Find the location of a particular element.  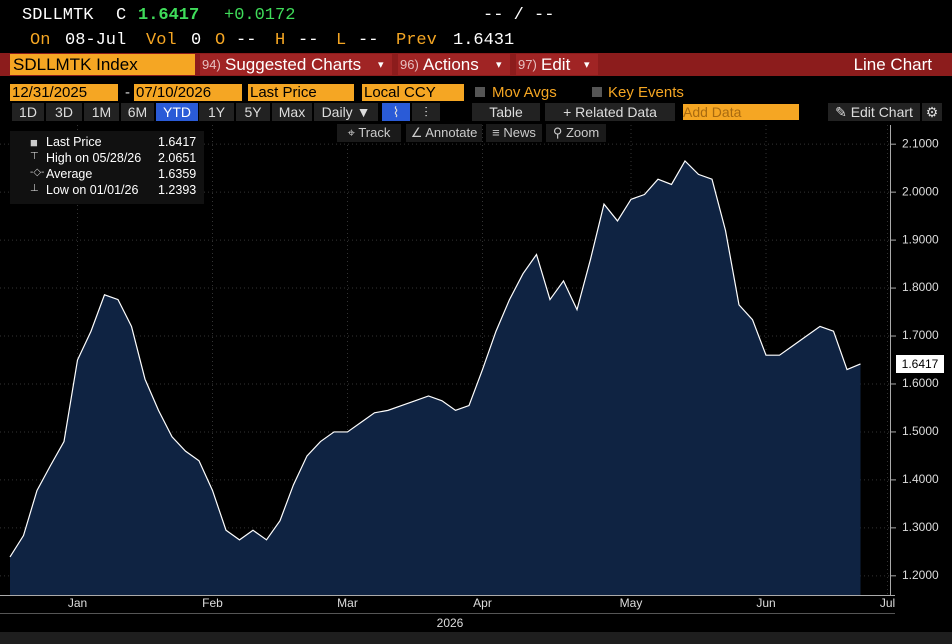

price: 1.6417 is located at coordinates (169, 15).